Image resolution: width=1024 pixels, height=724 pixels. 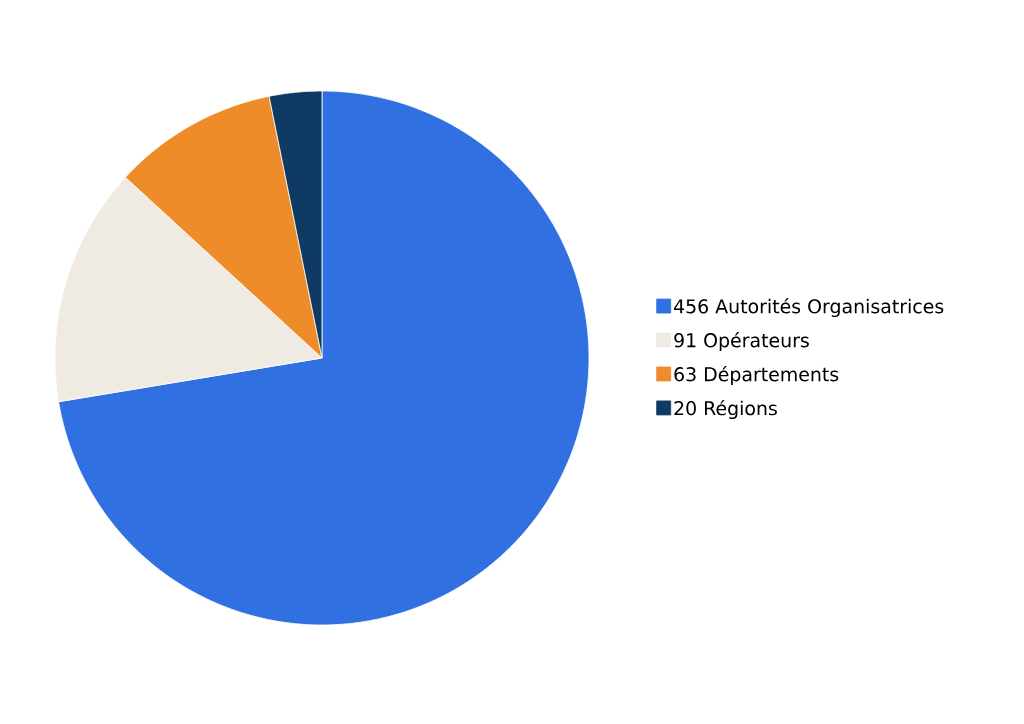 What do you see at coordinates (741, 342) in the screenshot?
I see `legend-label: 91 Opérateurs` at bounding box center [741, 342].